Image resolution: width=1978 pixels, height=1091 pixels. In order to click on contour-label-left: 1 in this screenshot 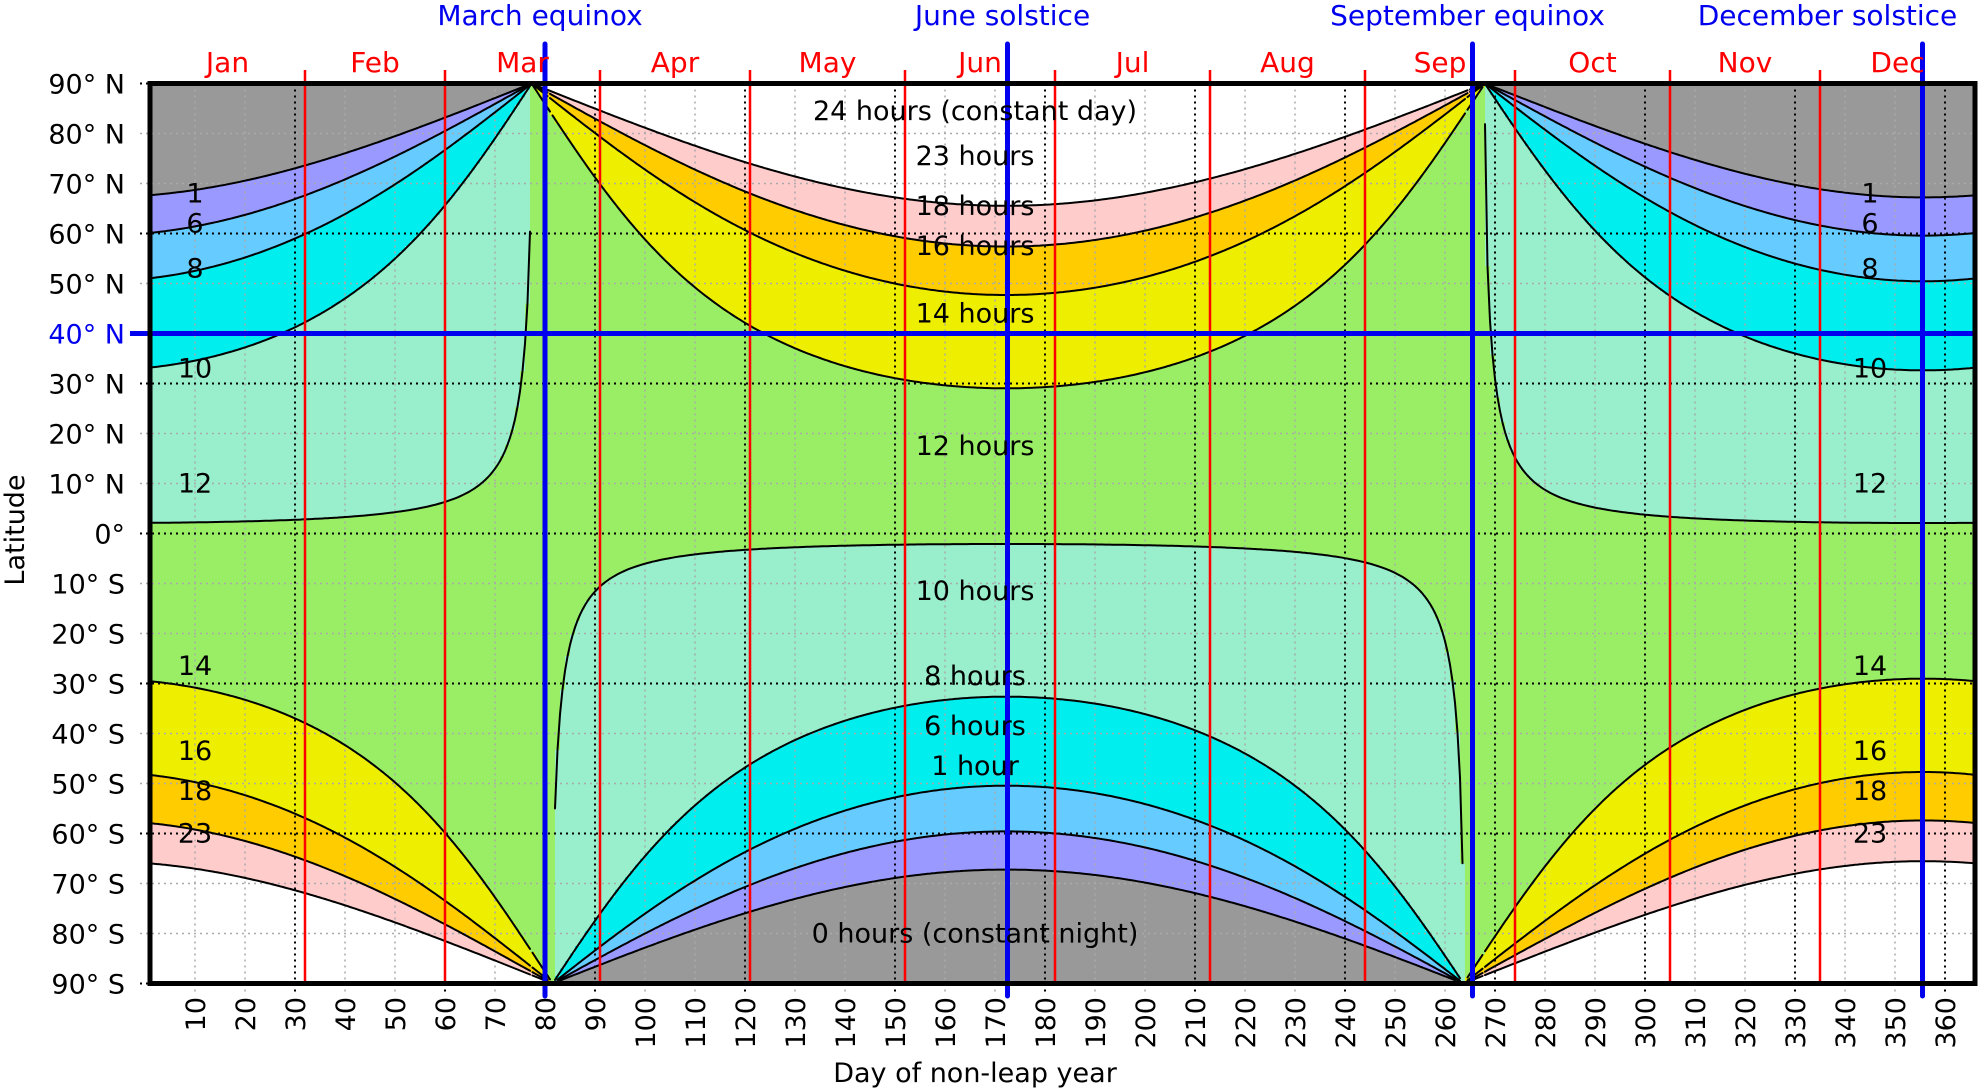, I will do `click(194, 194)`.